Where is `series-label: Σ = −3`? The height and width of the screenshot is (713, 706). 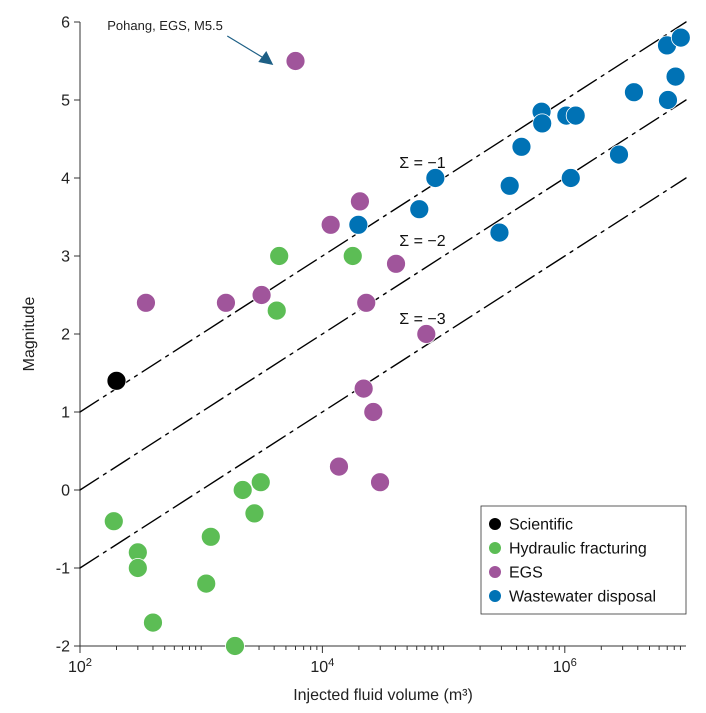 series-label: Σ = −3 is located at coordinates (422, 319).